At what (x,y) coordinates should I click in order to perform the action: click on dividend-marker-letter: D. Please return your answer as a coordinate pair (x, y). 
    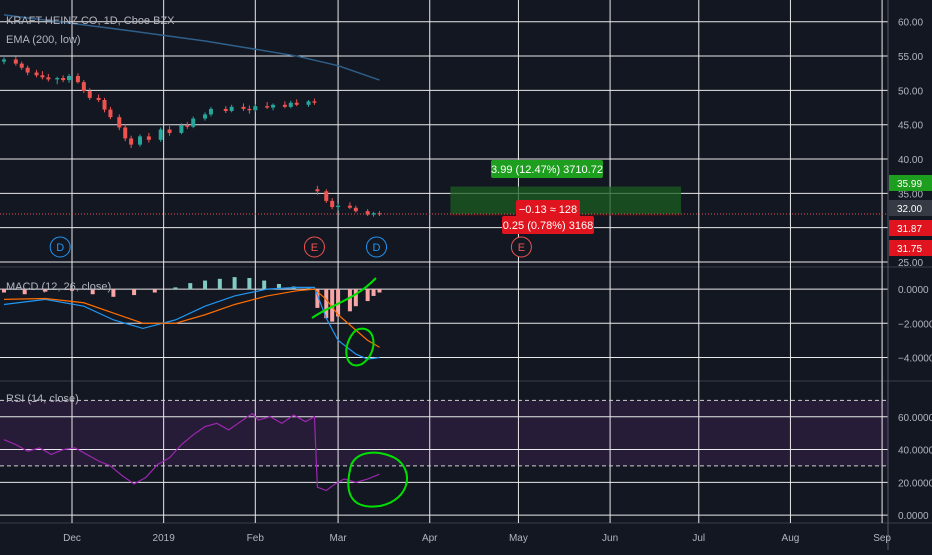
    Looking at the image, I should click on (60, 248).